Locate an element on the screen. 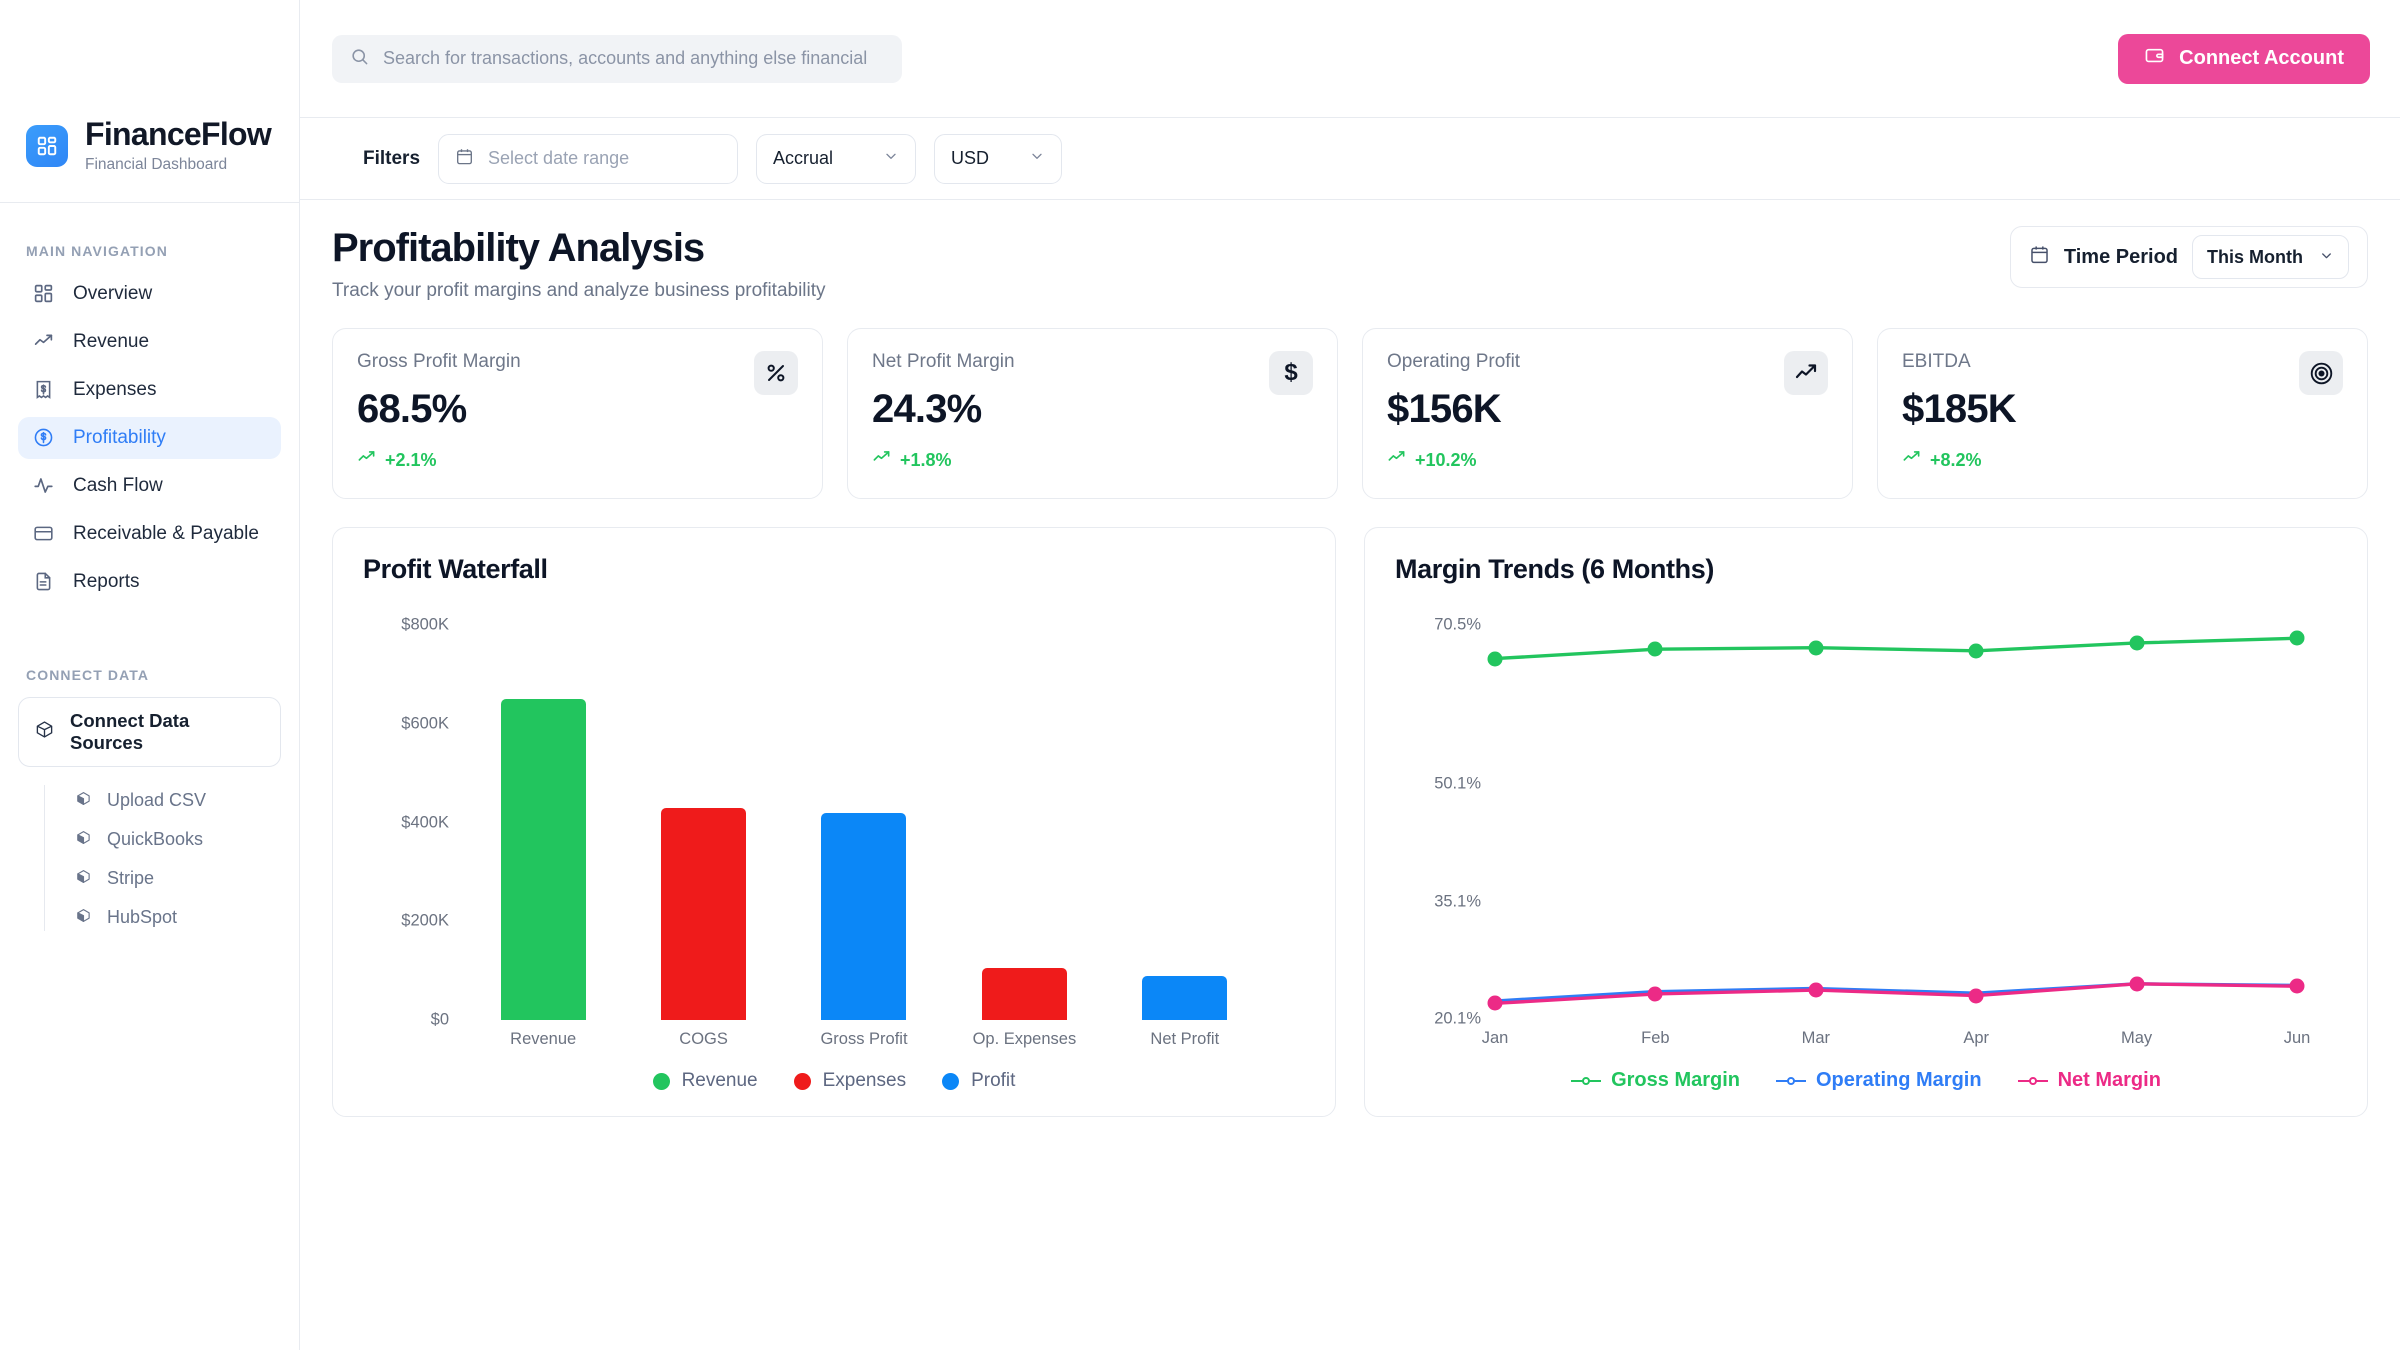 This screenshot has height=1350, width=2400. time-period-label: Time Period is located at coordinates (2121, 256).